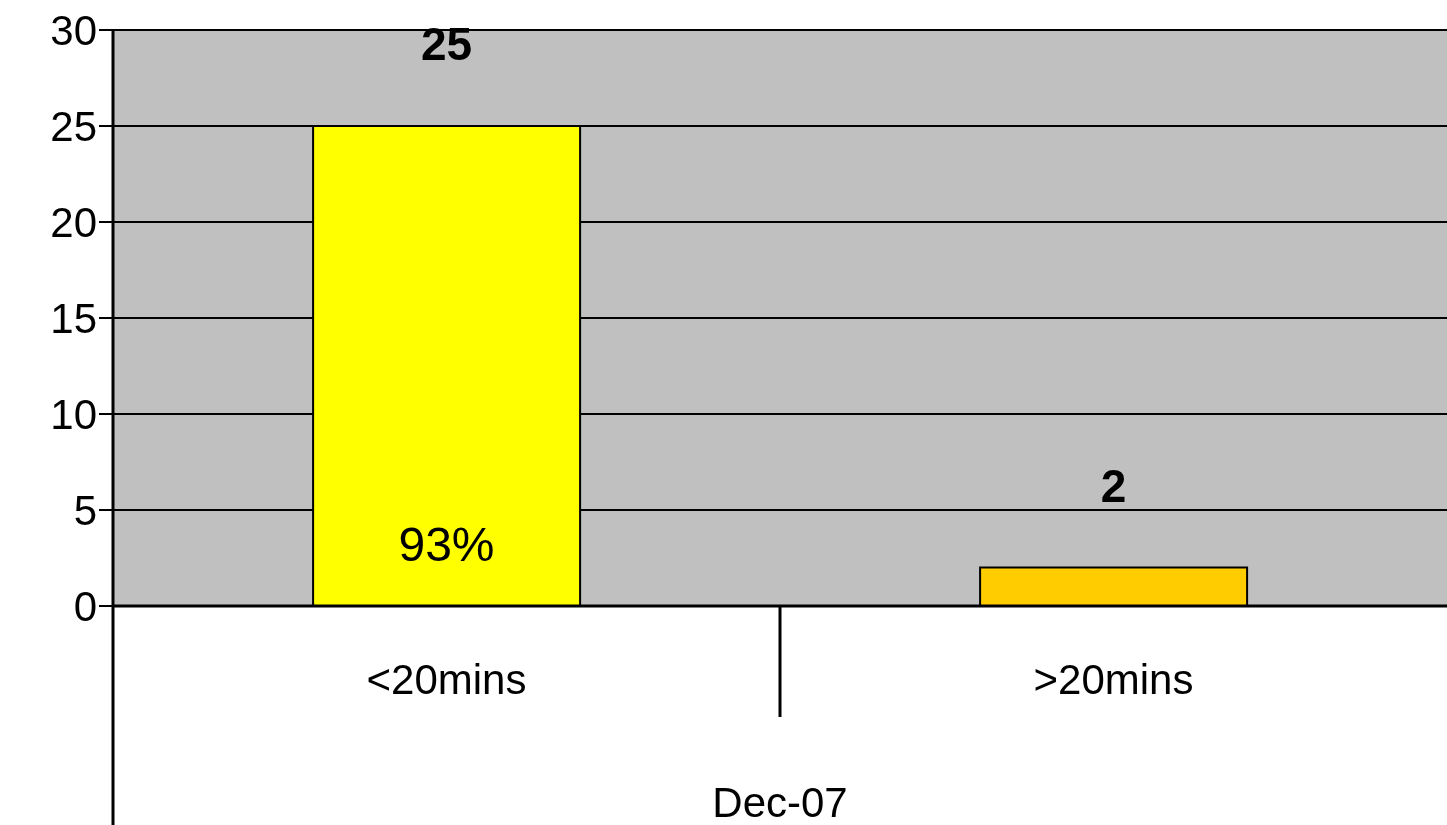 This screenshot has width=1447, height=825. I want to click on y-tick-label: 20, so click(73, 222).